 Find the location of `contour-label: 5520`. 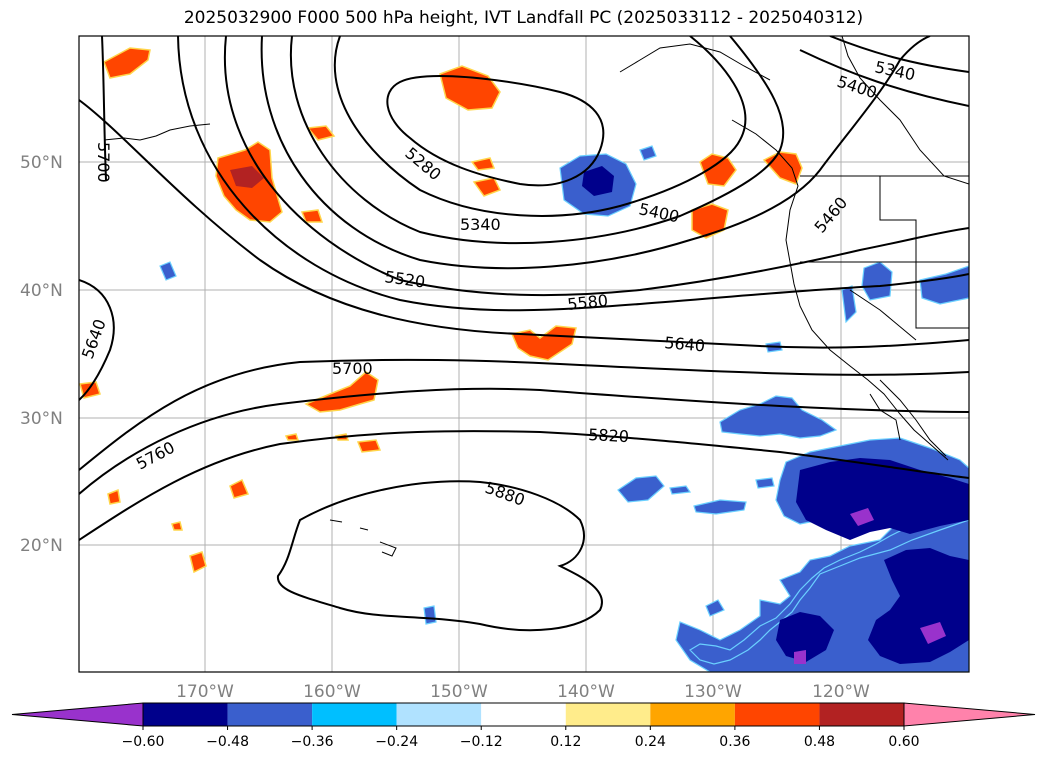

contour-label: 5520 is located at coordinates (404, 279).